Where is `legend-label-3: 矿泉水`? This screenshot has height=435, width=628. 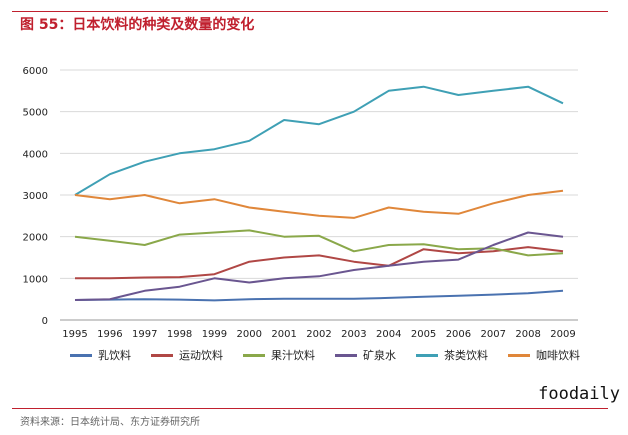 legend-label-3: 矿泉水 is located at coordinates (379, 355).